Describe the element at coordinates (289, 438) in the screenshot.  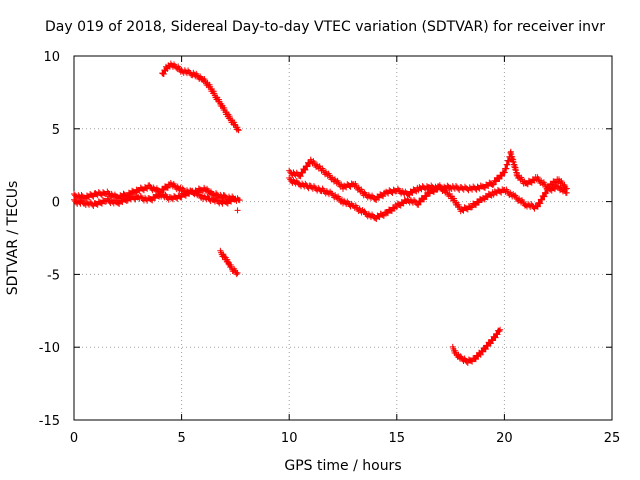
I see `x-tick-label: 10` at that location.